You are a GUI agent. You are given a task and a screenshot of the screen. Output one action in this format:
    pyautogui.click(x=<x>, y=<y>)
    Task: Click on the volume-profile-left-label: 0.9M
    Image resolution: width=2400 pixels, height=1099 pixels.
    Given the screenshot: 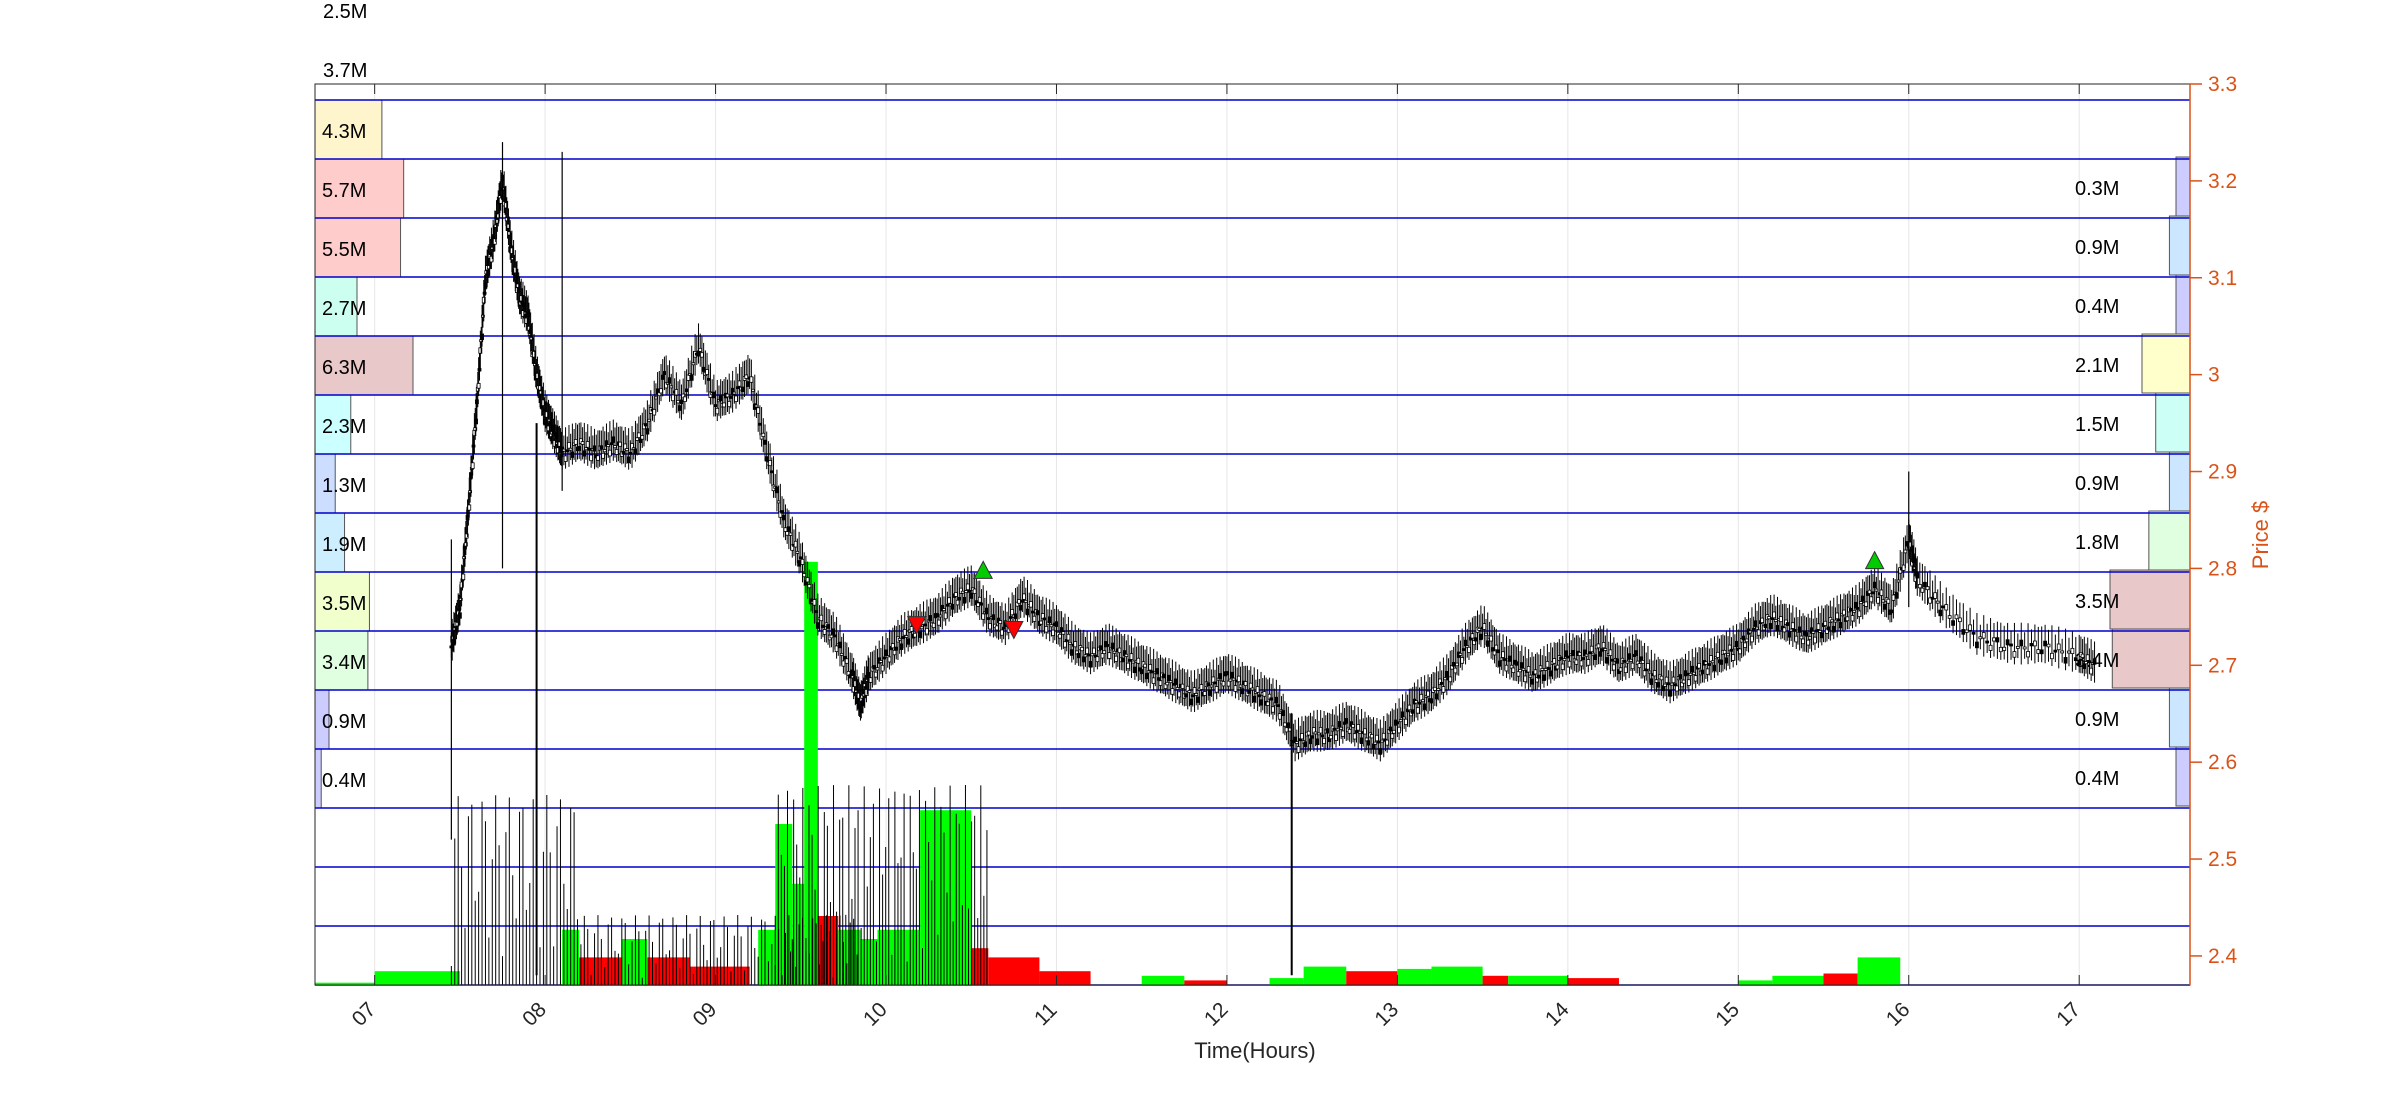 What is the action you would take?
    pyautogui.click(x=344, y=722)
    